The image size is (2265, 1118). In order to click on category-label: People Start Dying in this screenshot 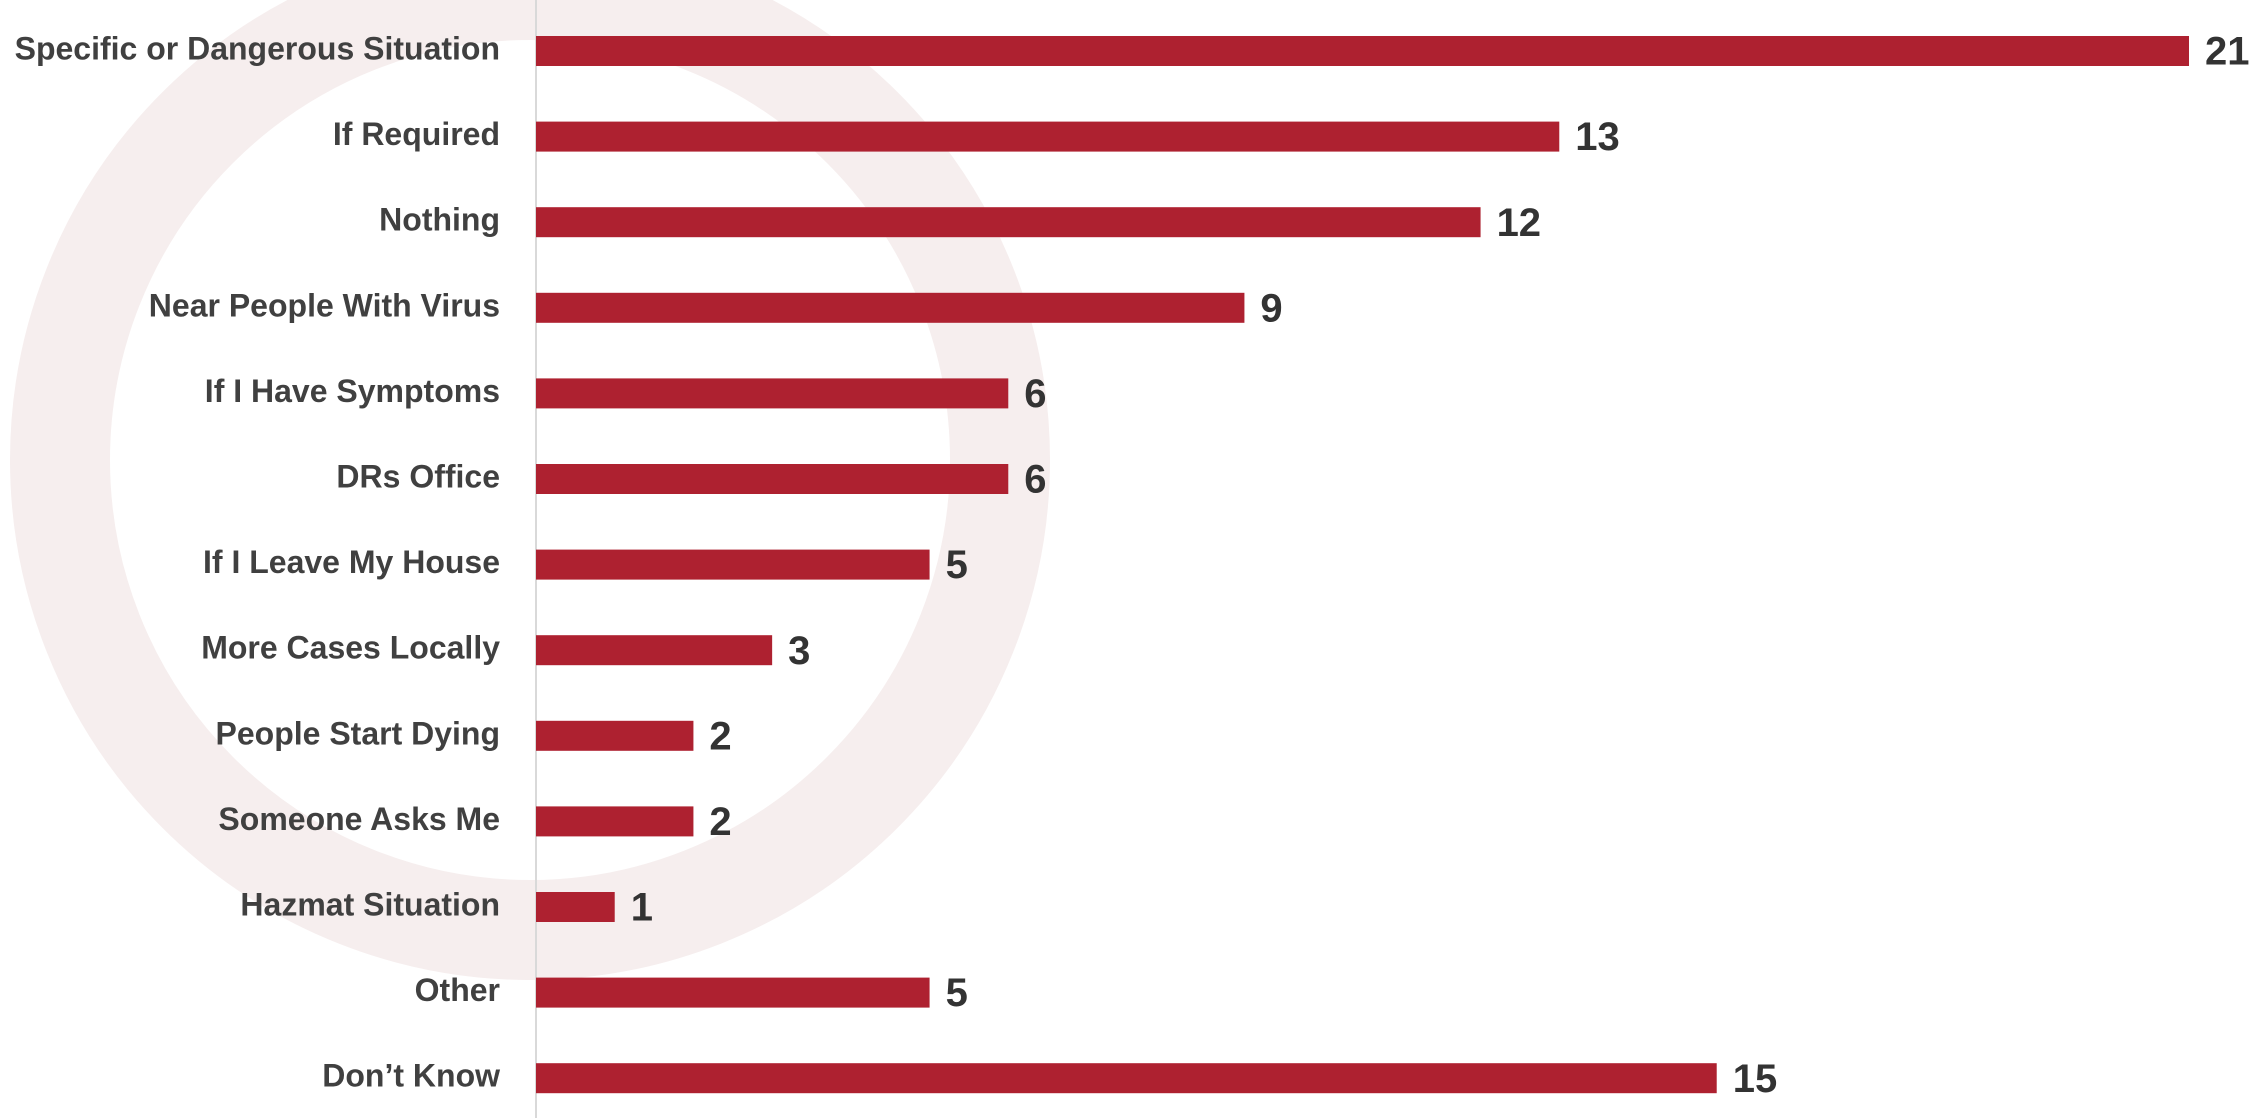, I will do `click(358, 733)`.